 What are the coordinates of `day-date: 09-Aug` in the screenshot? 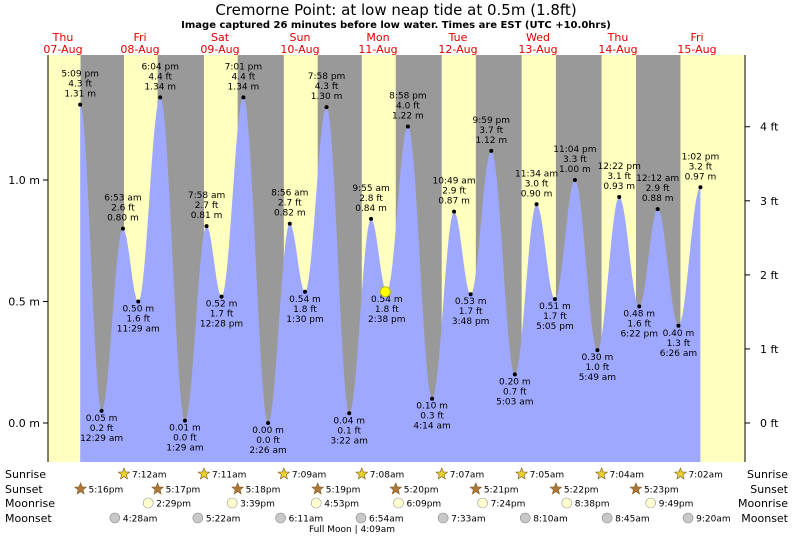 It's located at (219, 49).